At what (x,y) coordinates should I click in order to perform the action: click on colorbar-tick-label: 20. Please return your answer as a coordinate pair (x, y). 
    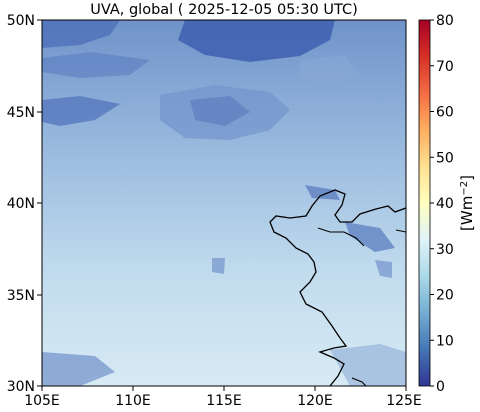
    Looking at the image, I should click on (445, 296).